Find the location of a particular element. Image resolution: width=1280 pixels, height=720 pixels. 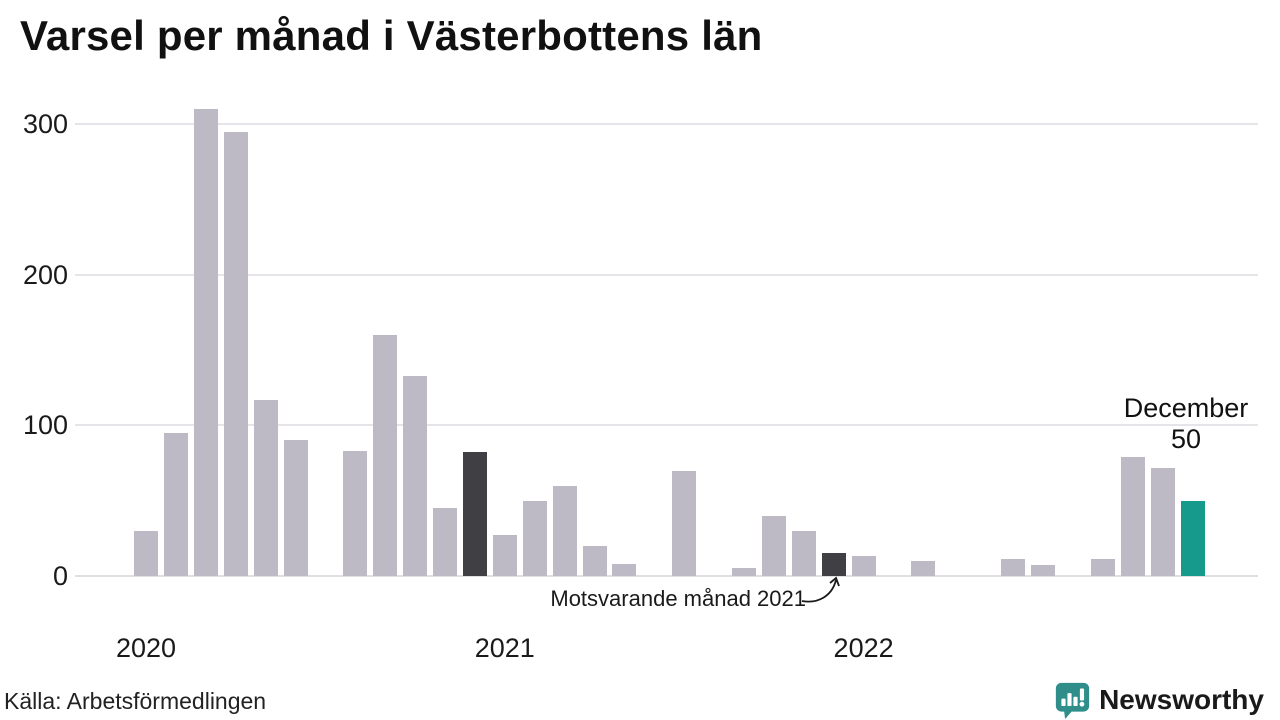

highlight-month-label: December is located at coordinates (1186, 408).